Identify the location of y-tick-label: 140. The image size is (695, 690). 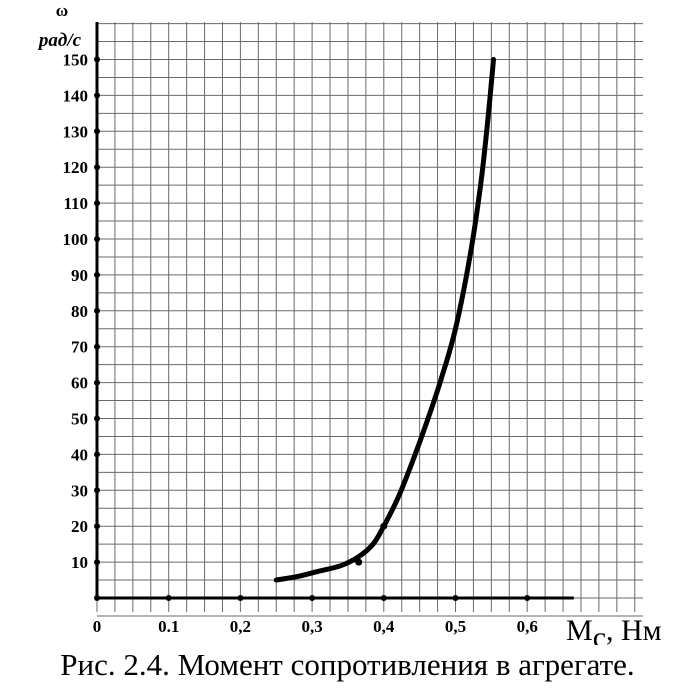
(76, 95).